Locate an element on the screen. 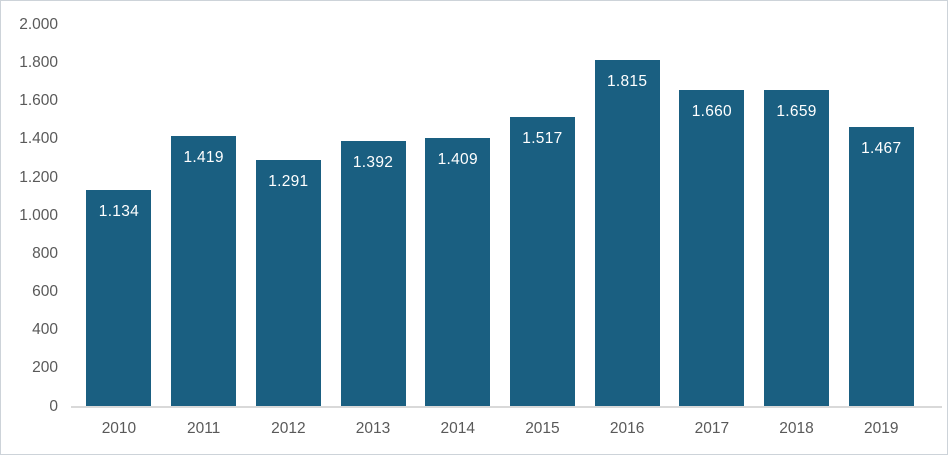 The width and height of the screenshot is (948, 455). x-axis-label-2014: 2014 is located at coordinates (457, 428).